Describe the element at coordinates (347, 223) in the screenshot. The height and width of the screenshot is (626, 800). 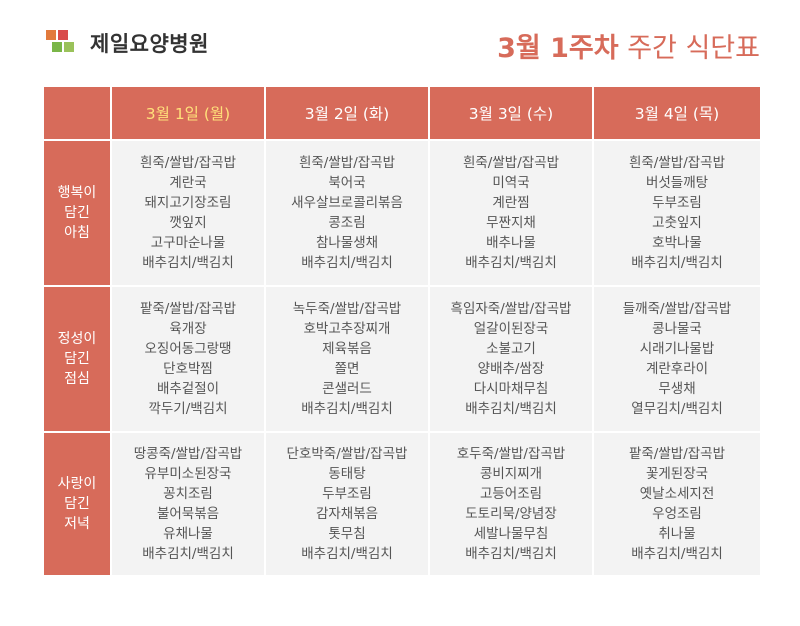
I see `menu-item: 콩조림` at that location.